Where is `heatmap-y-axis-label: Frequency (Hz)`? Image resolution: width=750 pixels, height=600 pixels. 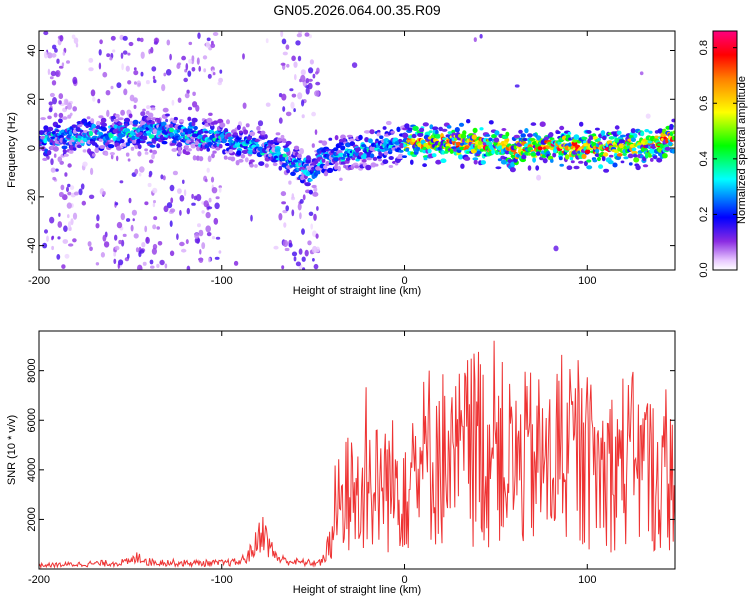 heatmap-y-axis-label: Frequency (Hz) is located at coordinates (12, 150).